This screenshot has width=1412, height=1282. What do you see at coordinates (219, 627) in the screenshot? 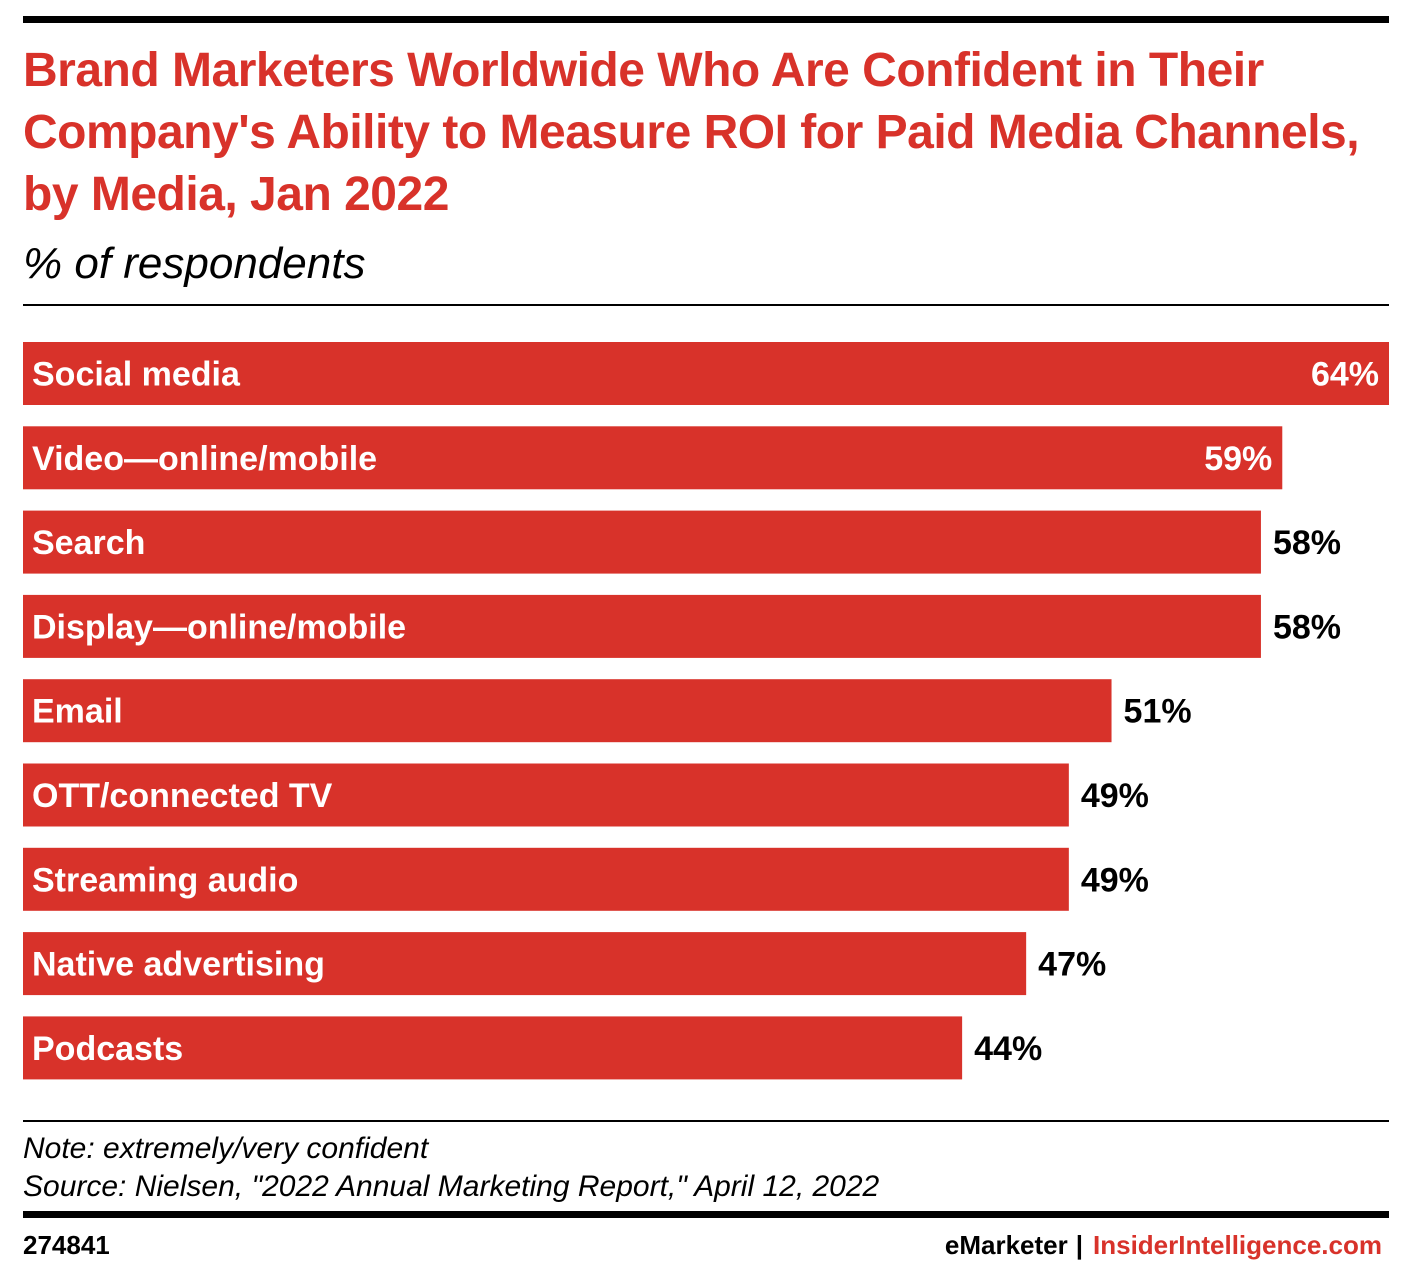
I see `category-label: Display—online/mobile` at bounding box center [219, 627].